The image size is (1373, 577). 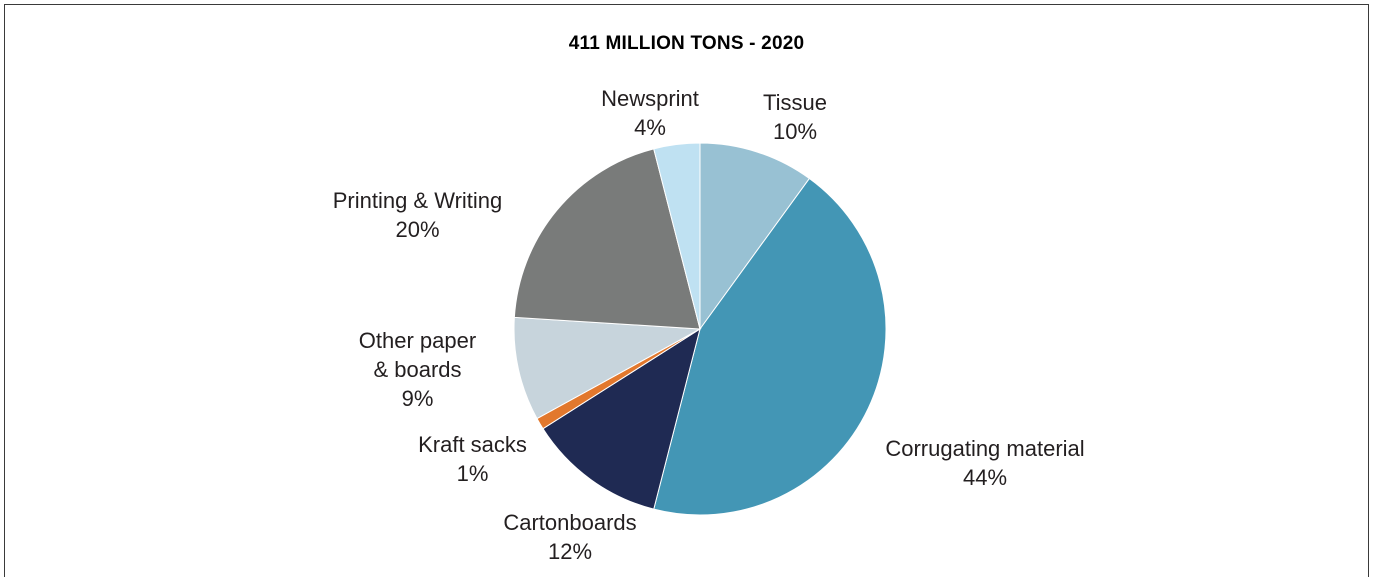 What do you see at coordinates (472, 444) in the screenshot?
I see `label-kraft-sacks-name: Kraft sacks` at bounding box center [472, 444].